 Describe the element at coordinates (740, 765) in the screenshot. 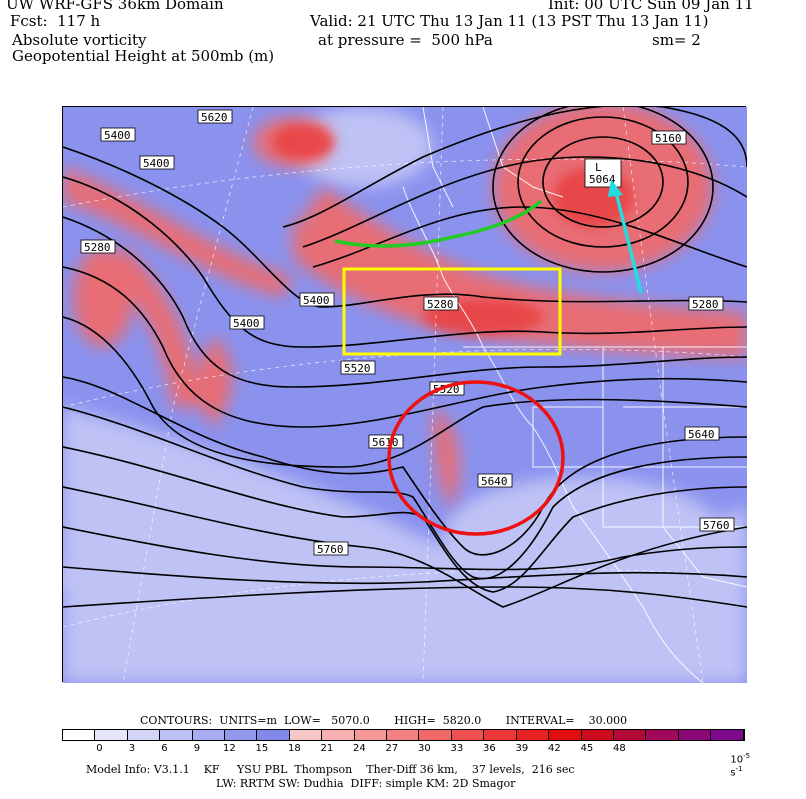

I see `colorbar-units: 10-5 s-1` at that location.